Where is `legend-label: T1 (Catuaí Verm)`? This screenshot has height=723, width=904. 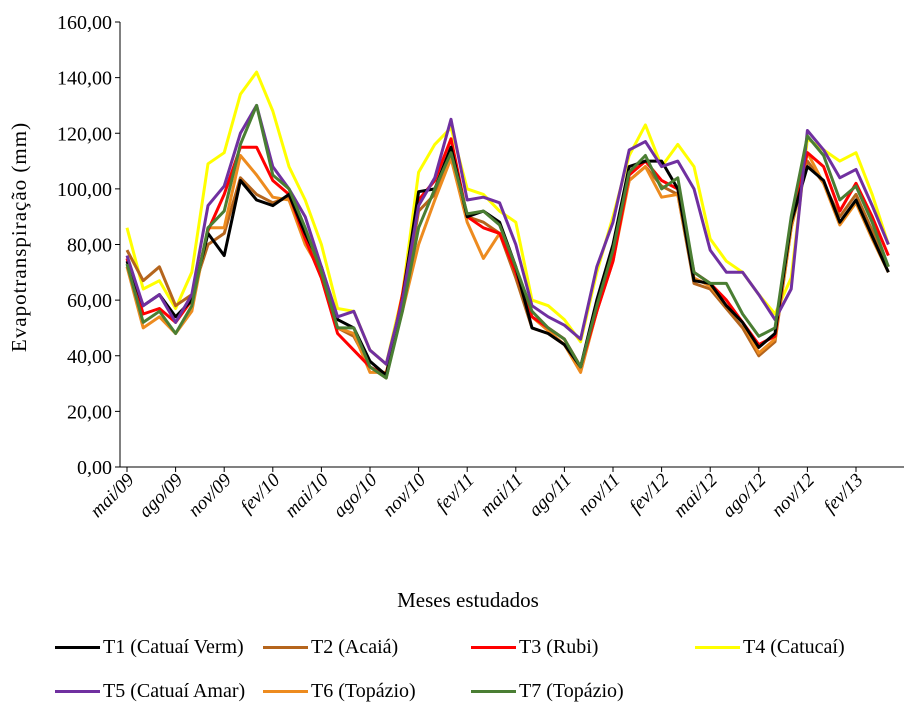 legend-label: T1 (Catuaí Verm) is located at coordinates (173, 647).